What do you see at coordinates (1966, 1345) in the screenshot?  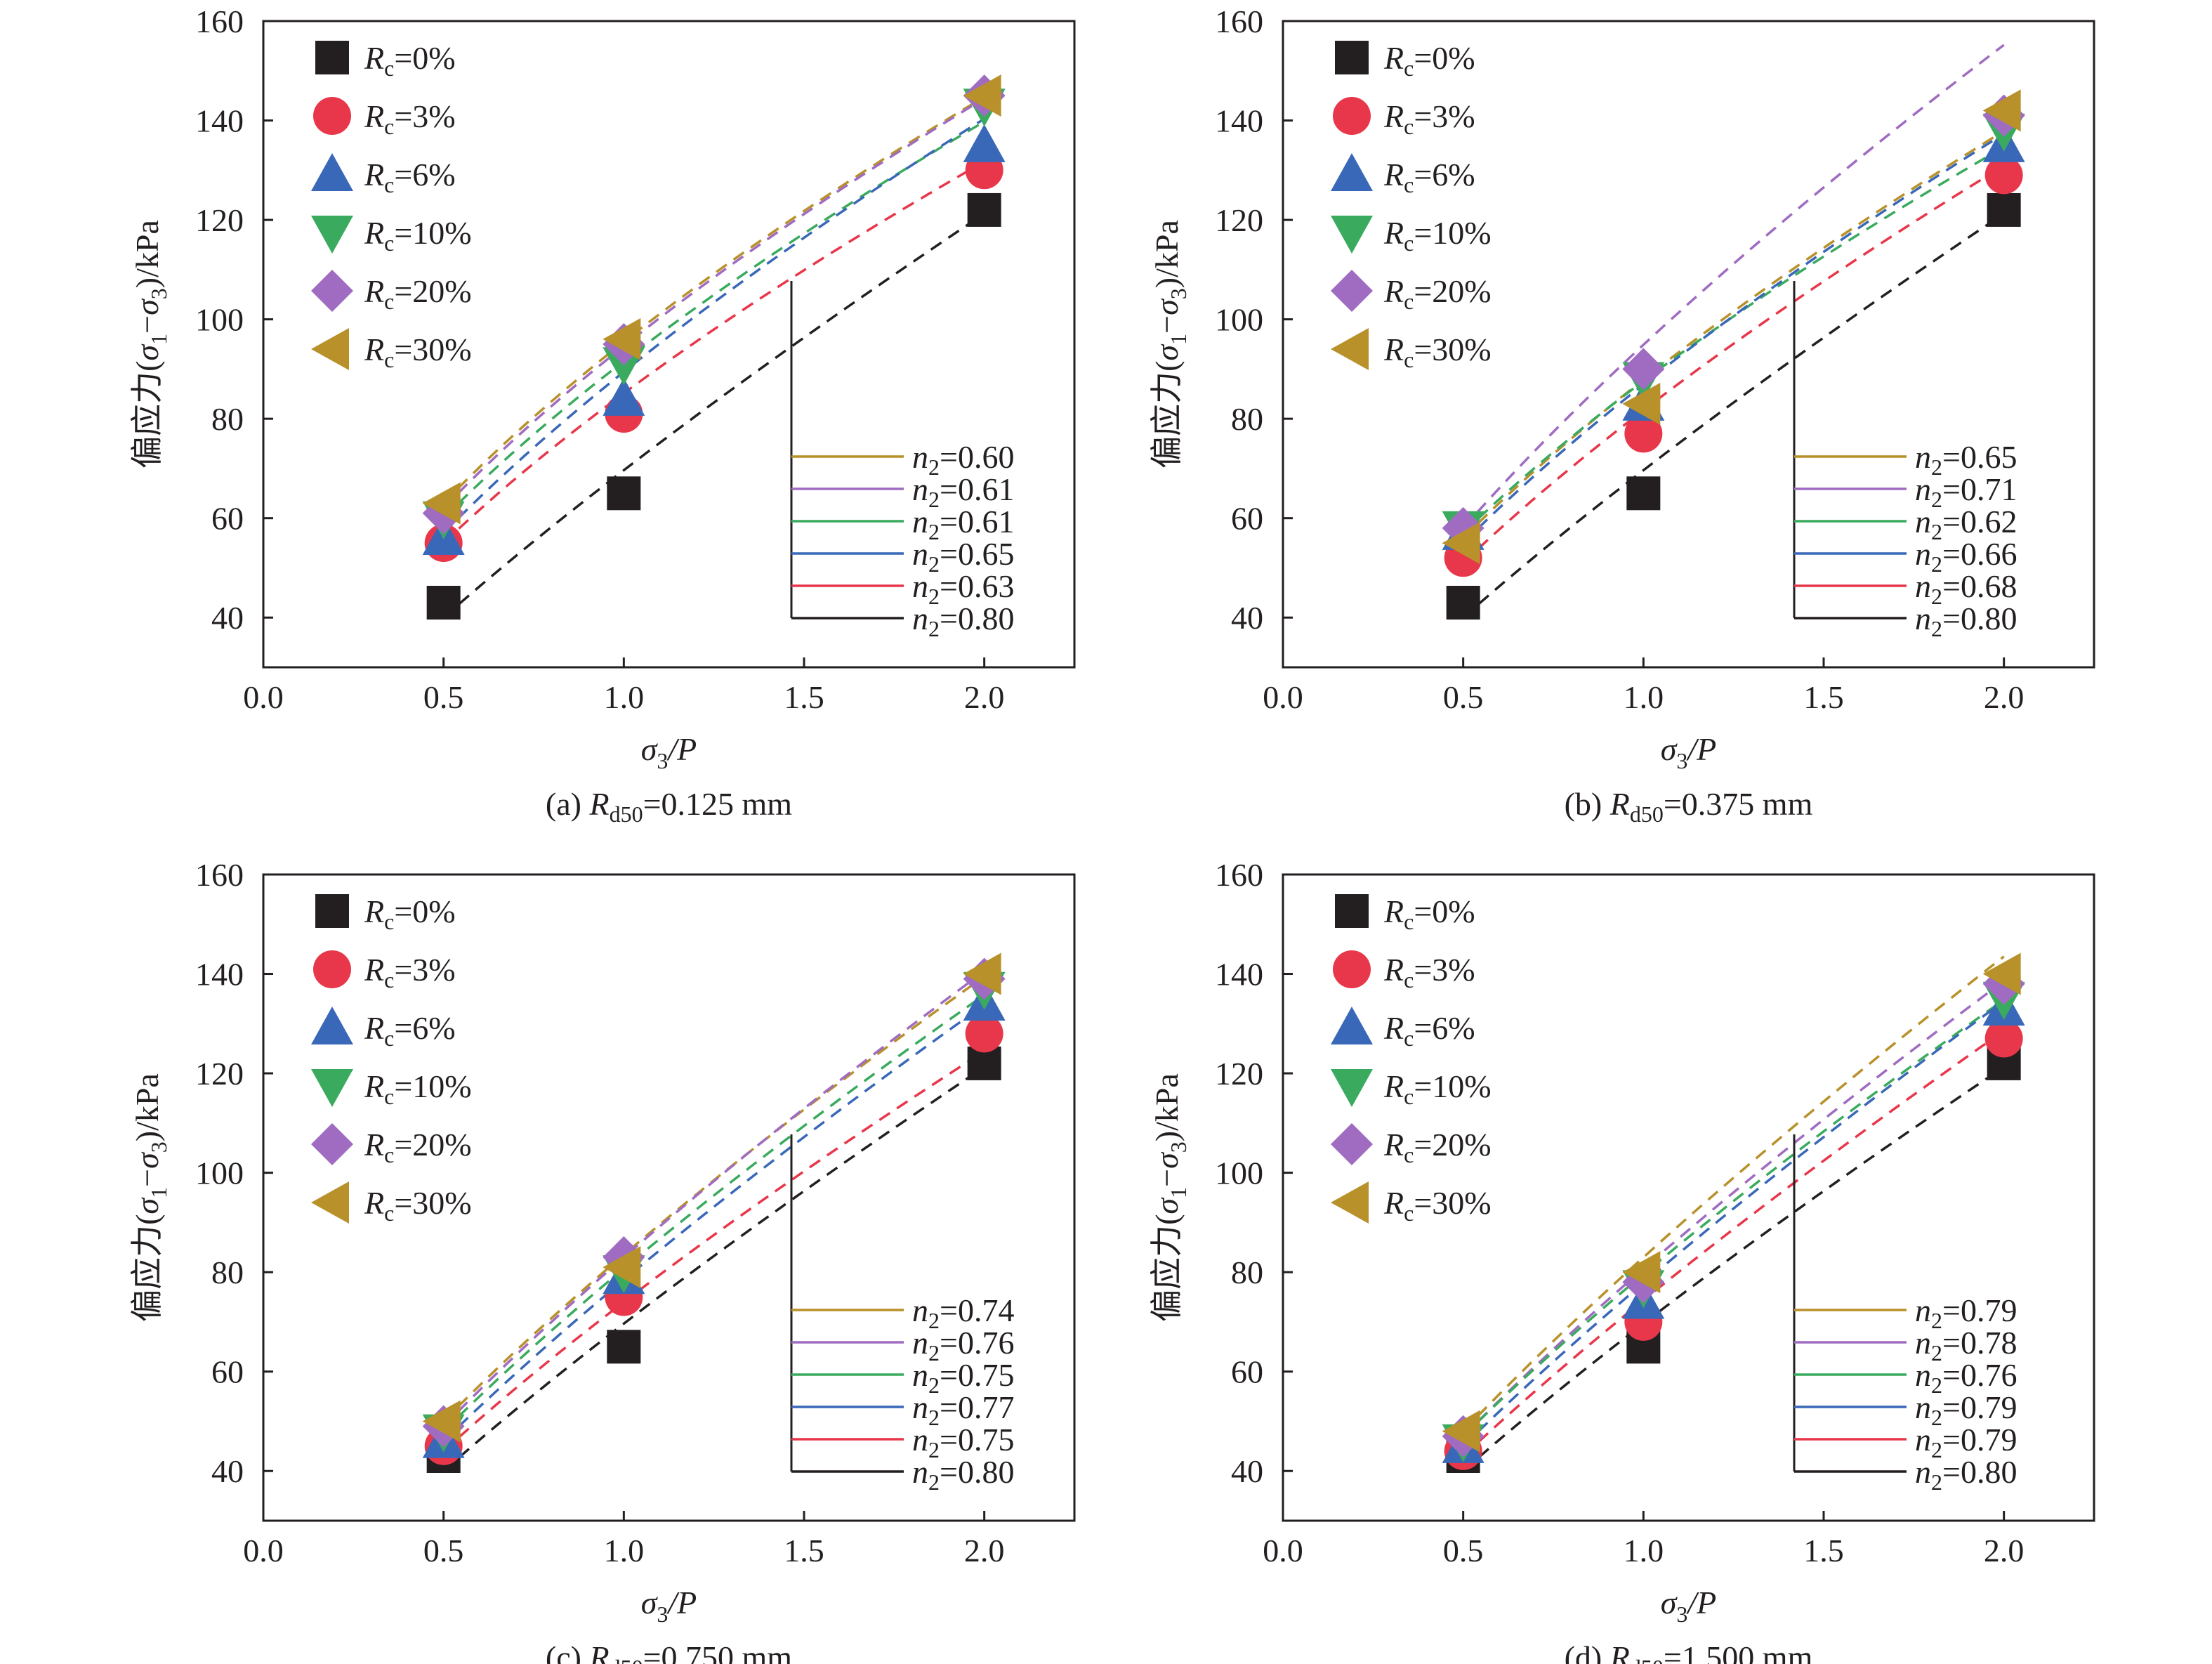 I see `fit-legend-label: n2=0.78` at bounding box center [1966, 1345].